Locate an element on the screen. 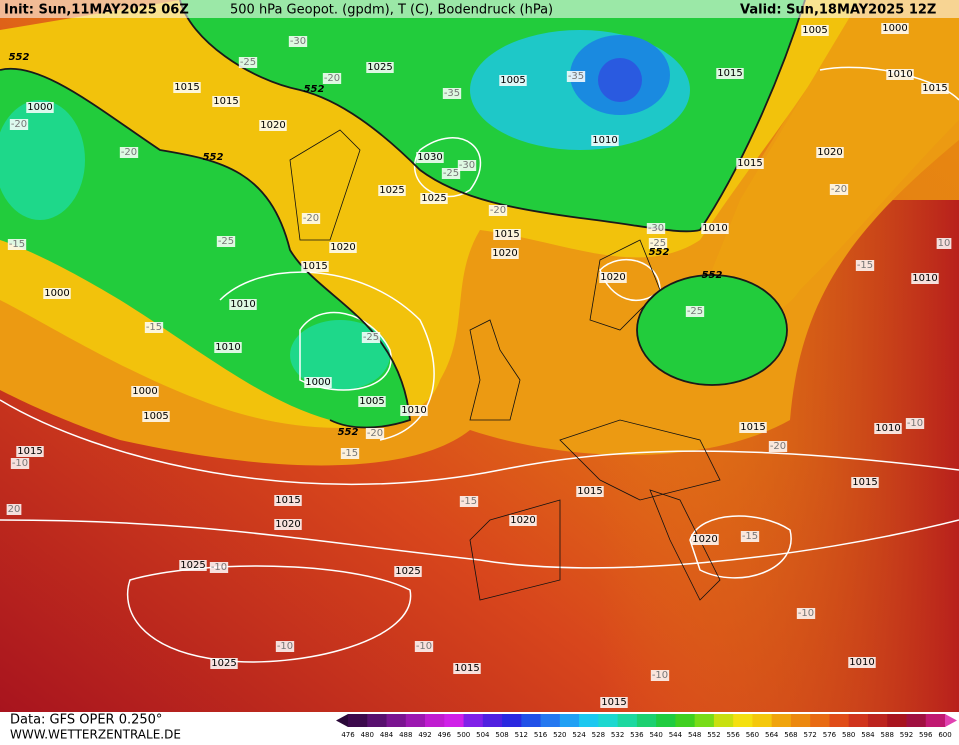 The width and height of the screenshot is (959, 745). isobar-label: 1030 is located at coordinates (429, 157).